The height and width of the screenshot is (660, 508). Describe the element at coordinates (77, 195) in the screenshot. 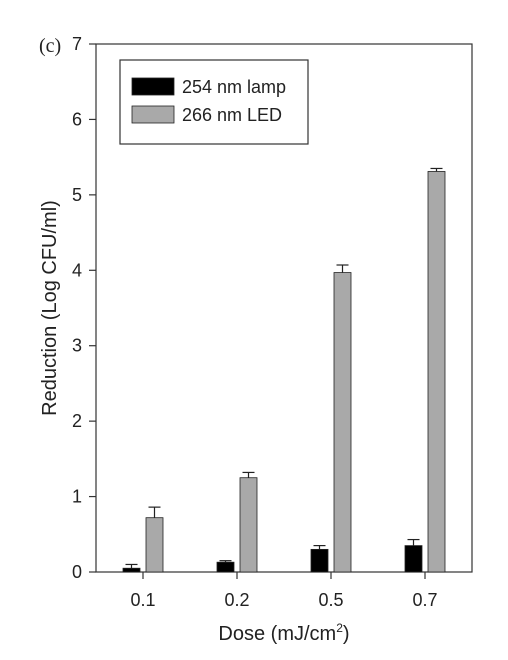

I see `y-tick-label: 5` at that location.